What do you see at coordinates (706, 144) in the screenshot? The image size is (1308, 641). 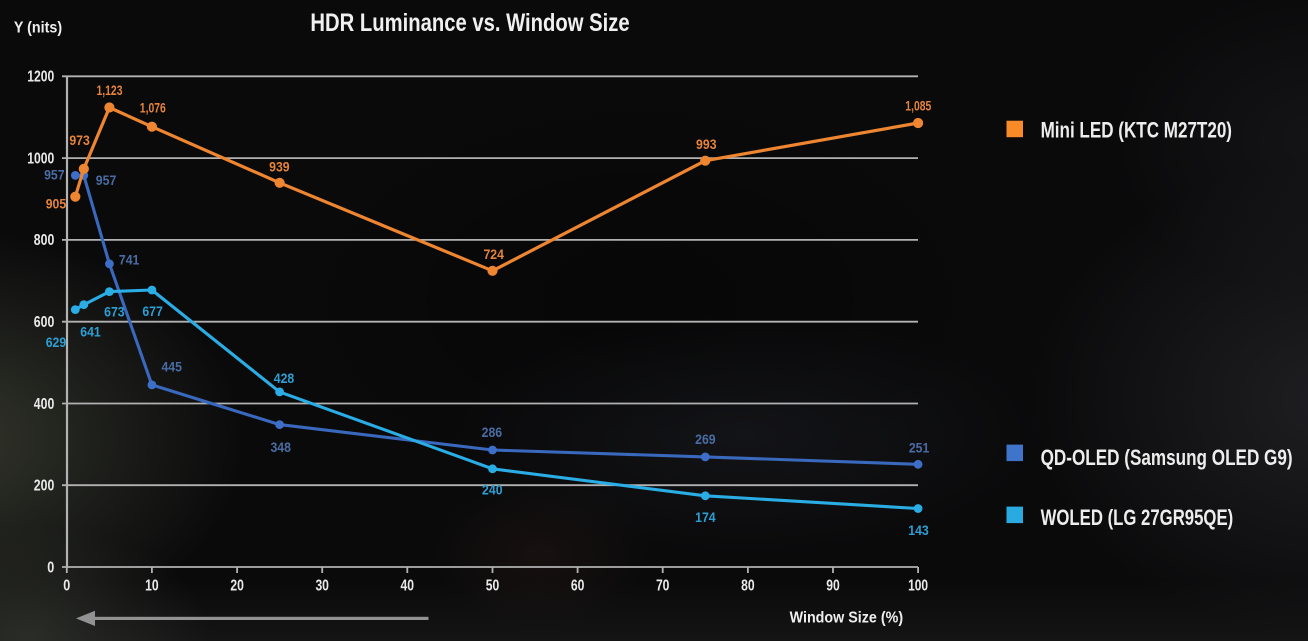 I see `svg-text: 993` at bounding box center [706, 144].